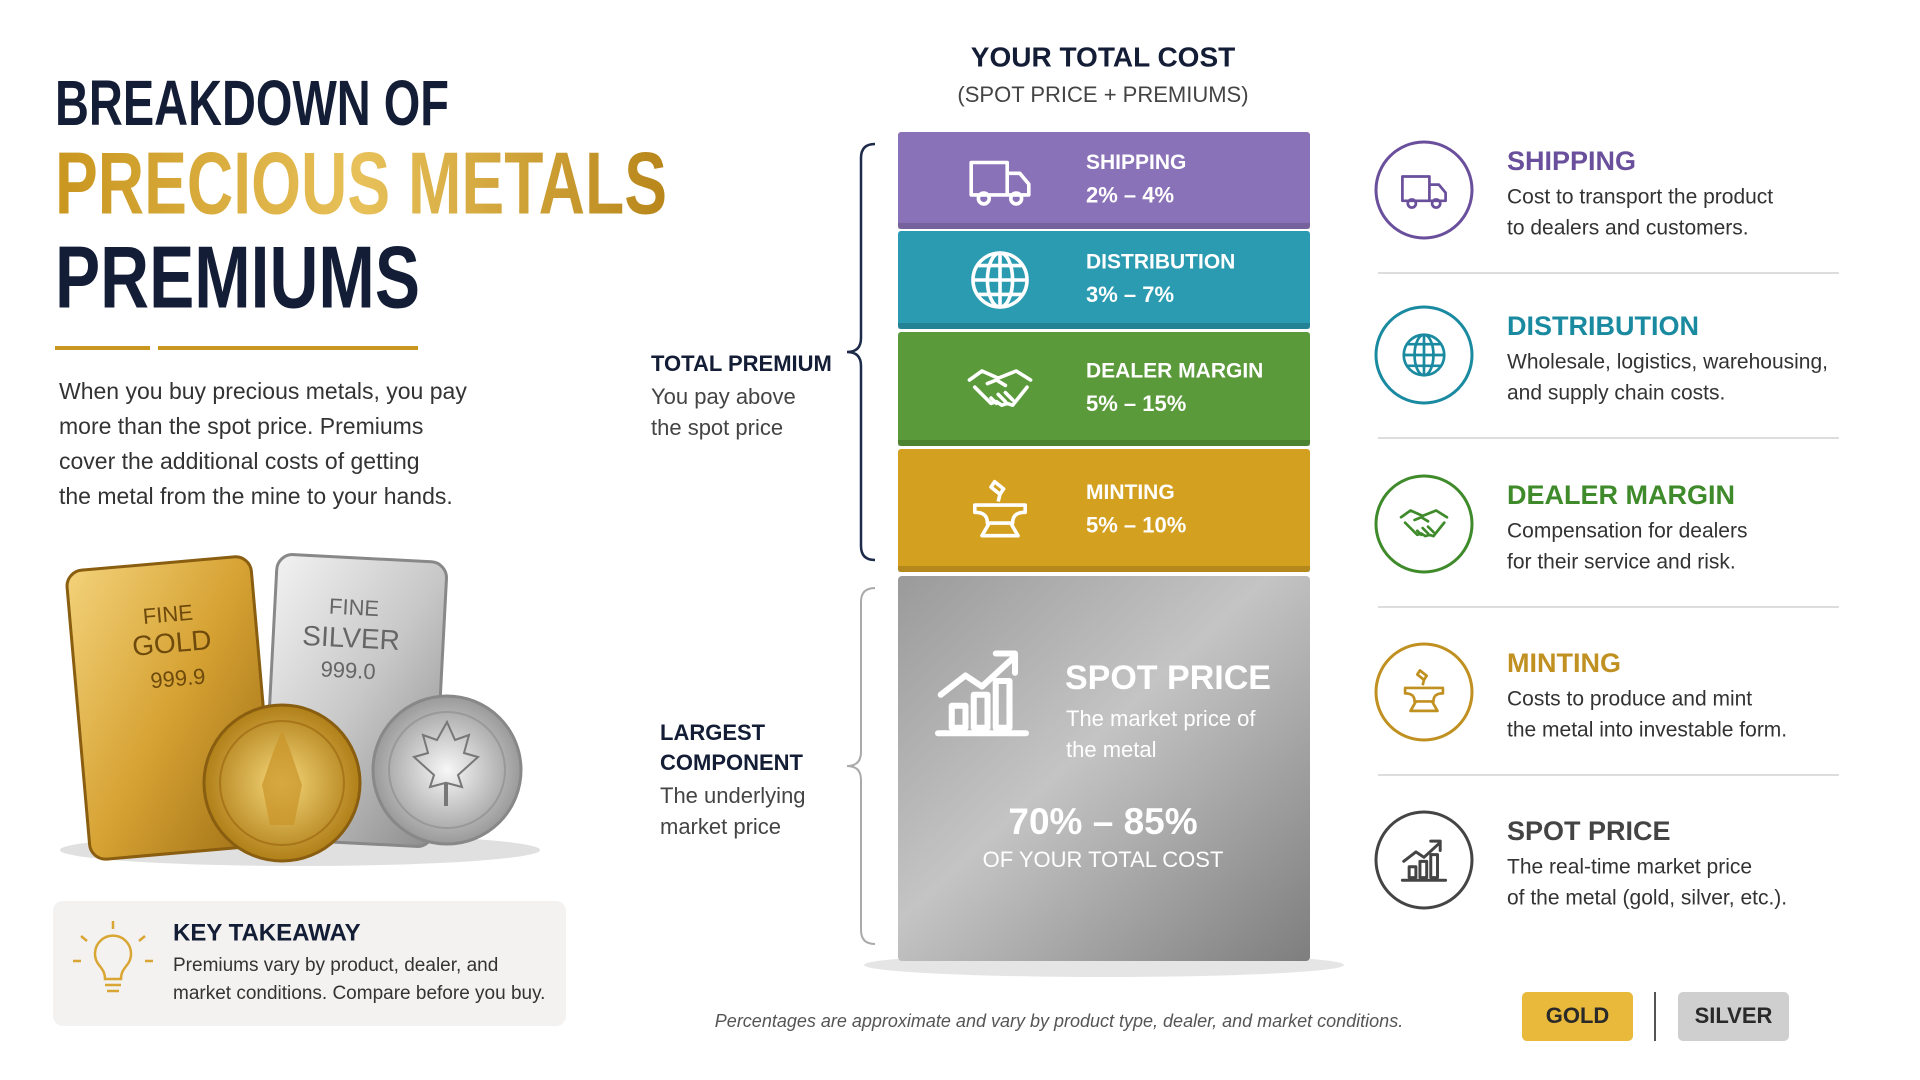 This screenshot has width=1920, height=1080. I want to click on toggle-label: SILVER, so click(1734, 1015).